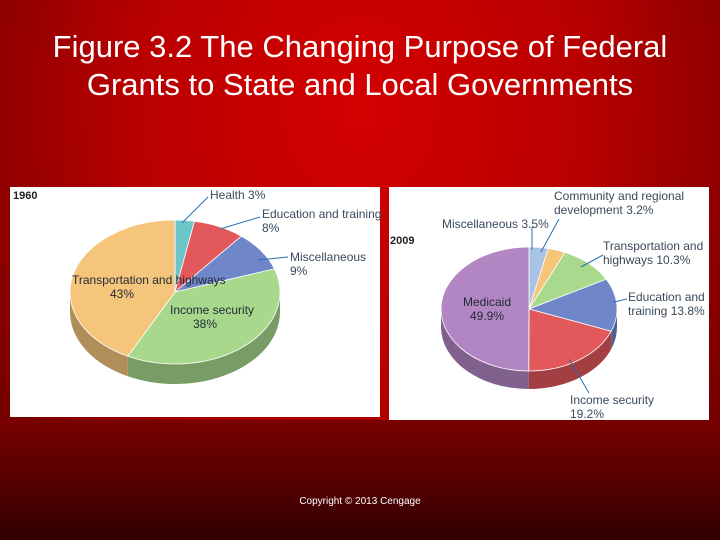 The image size is (720, 540). I want to click on pie-1960-slice-income-security, so click(204, 316).